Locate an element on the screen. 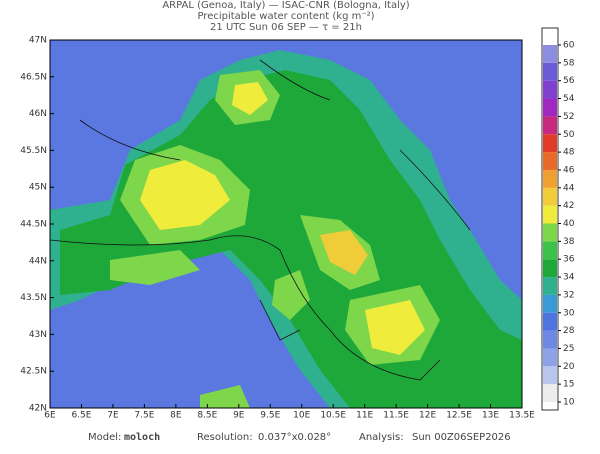 This screenshot has height=454, width=600. colorbar-tick-label: 30 is located at coordinates (569, 313).